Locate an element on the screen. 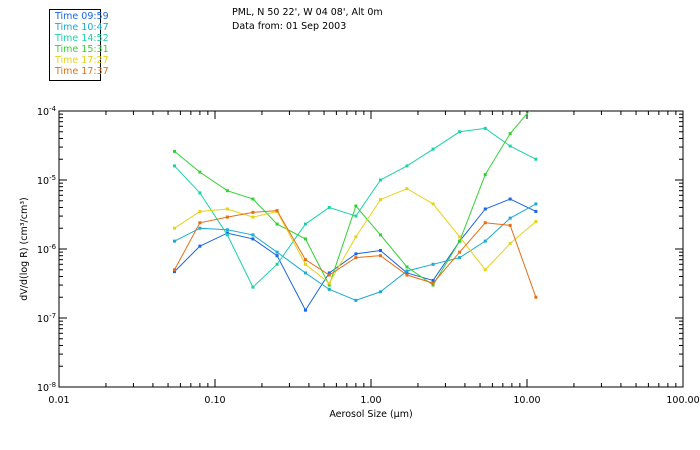 The image size is (700, 450). legend-entry-4: Time 15:31 is located at coordinates (82, 49).